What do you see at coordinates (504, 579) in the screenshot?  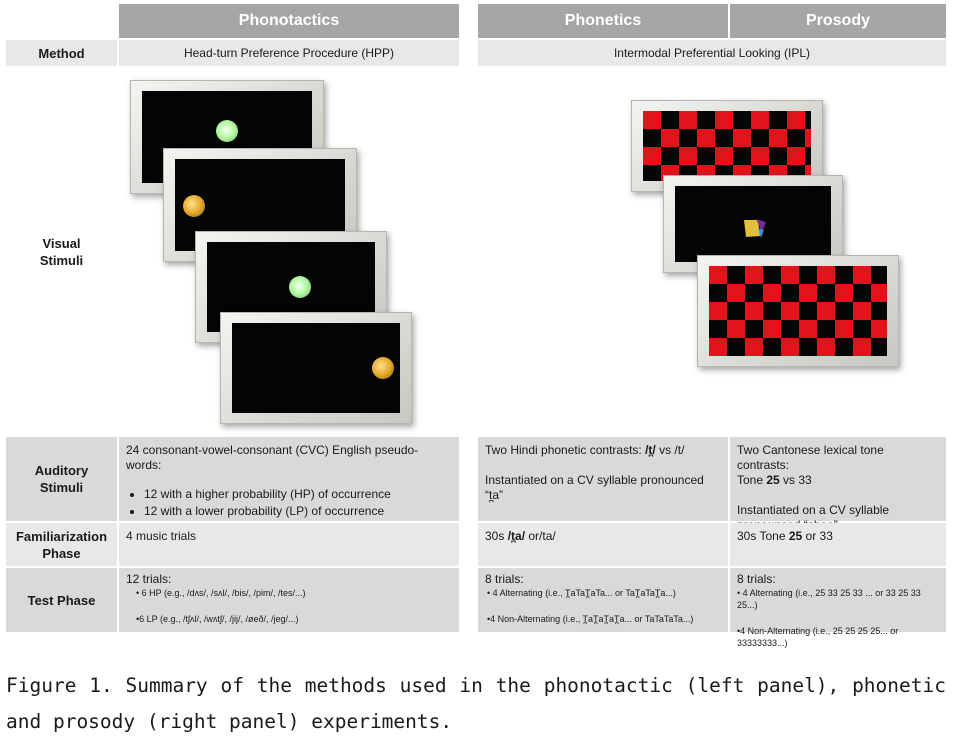 I see `test-phonetics-title: 8 trials:` at bounding box center [504, 579].